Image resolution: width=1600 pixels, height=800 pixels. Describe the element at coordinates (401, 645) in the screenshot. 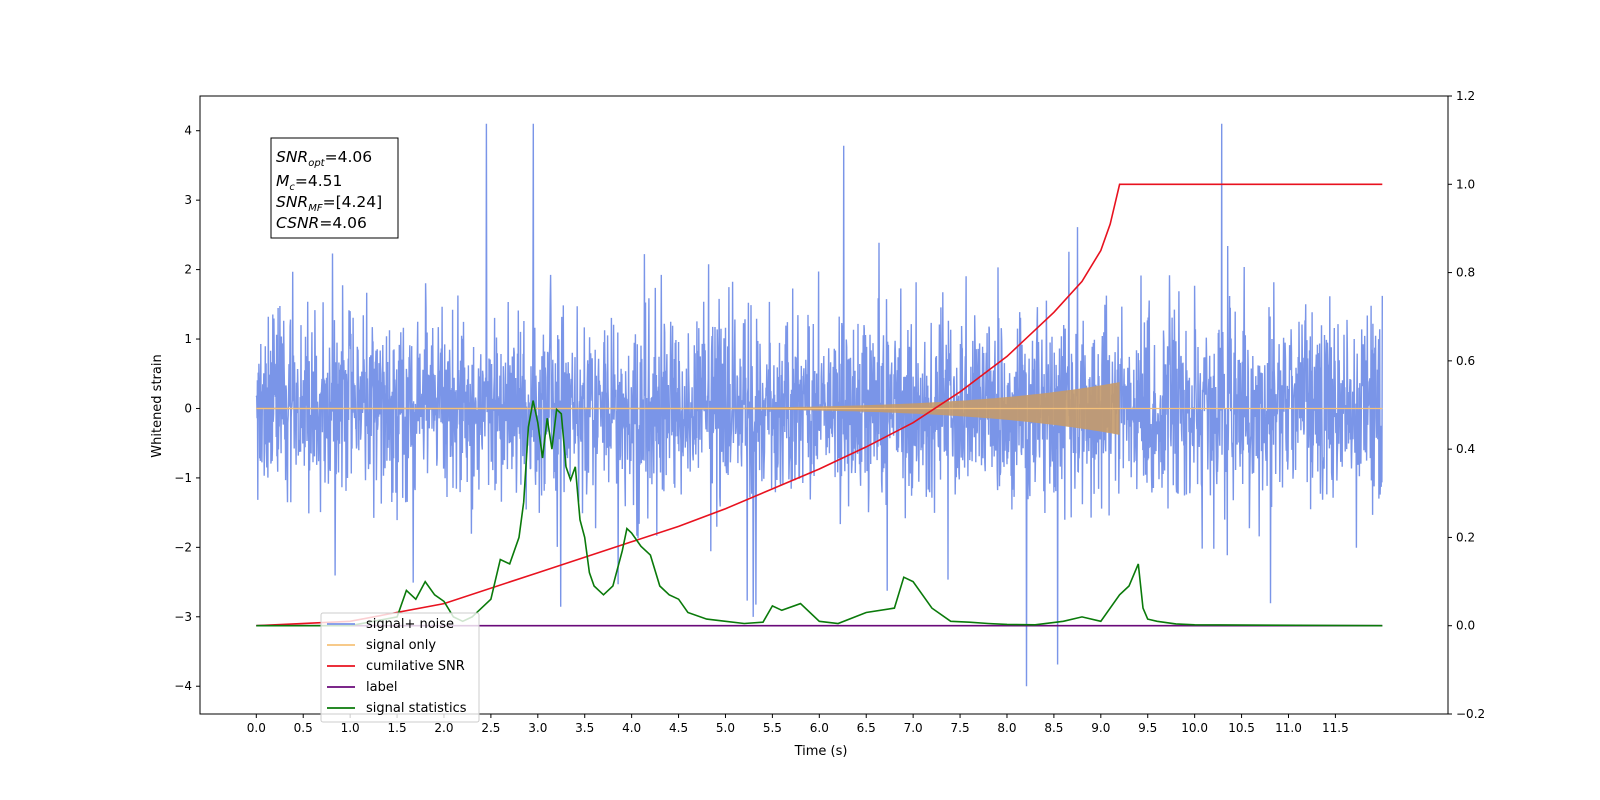

I see `legend-entry: signal only` at that location.